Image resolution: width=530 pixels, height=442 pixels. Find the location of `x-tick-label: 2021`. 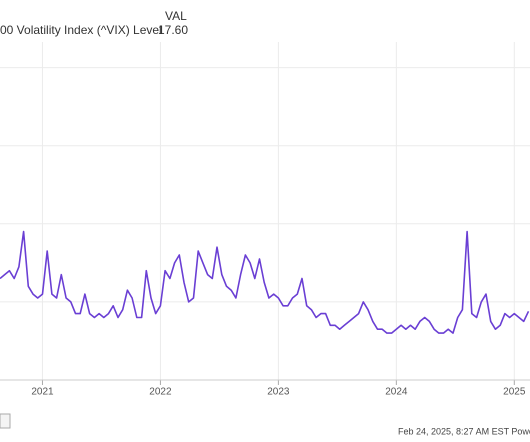

x-tick-label: 2021 is located at coordinates (42, 392).